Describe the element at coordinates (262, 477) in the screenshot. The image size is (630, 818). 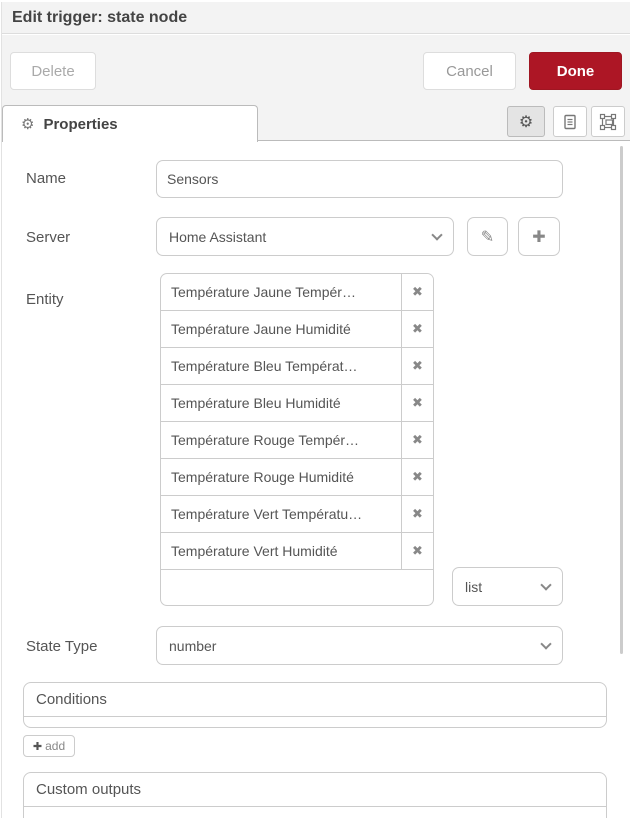
I see `entity-value-input: Température Rouge Humidité` at that location.